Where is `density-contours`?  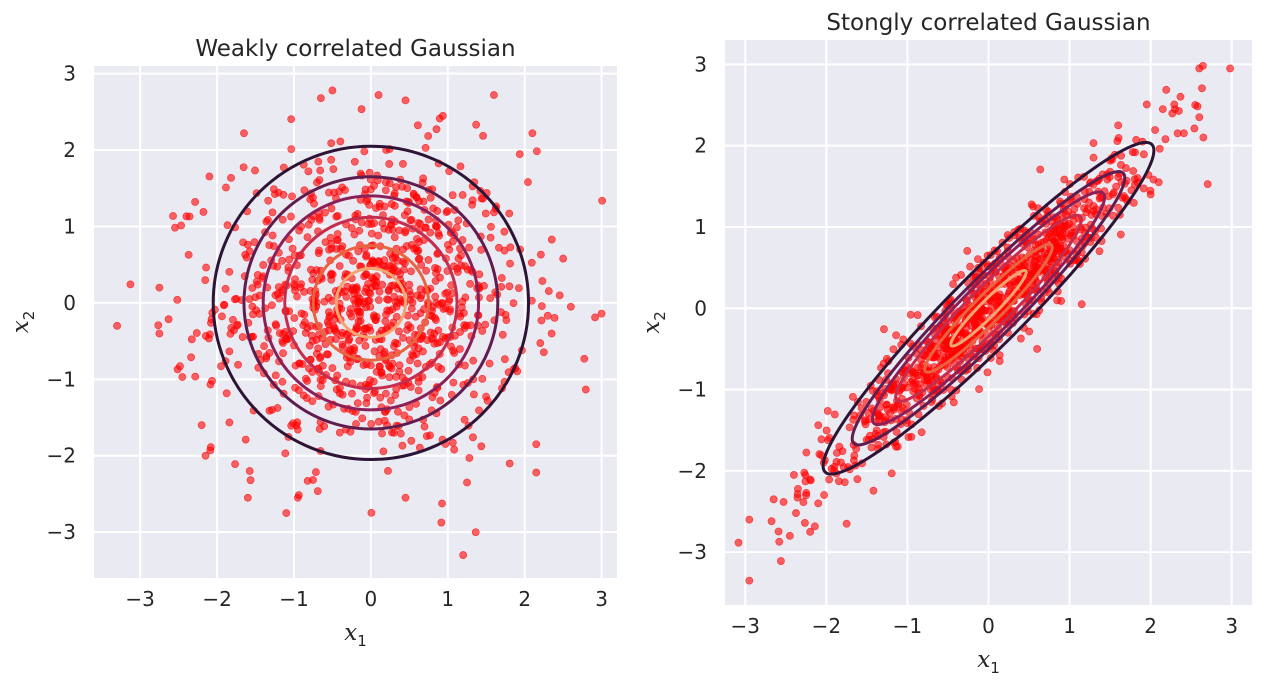
density-contours is located at coordinates (371, 303).